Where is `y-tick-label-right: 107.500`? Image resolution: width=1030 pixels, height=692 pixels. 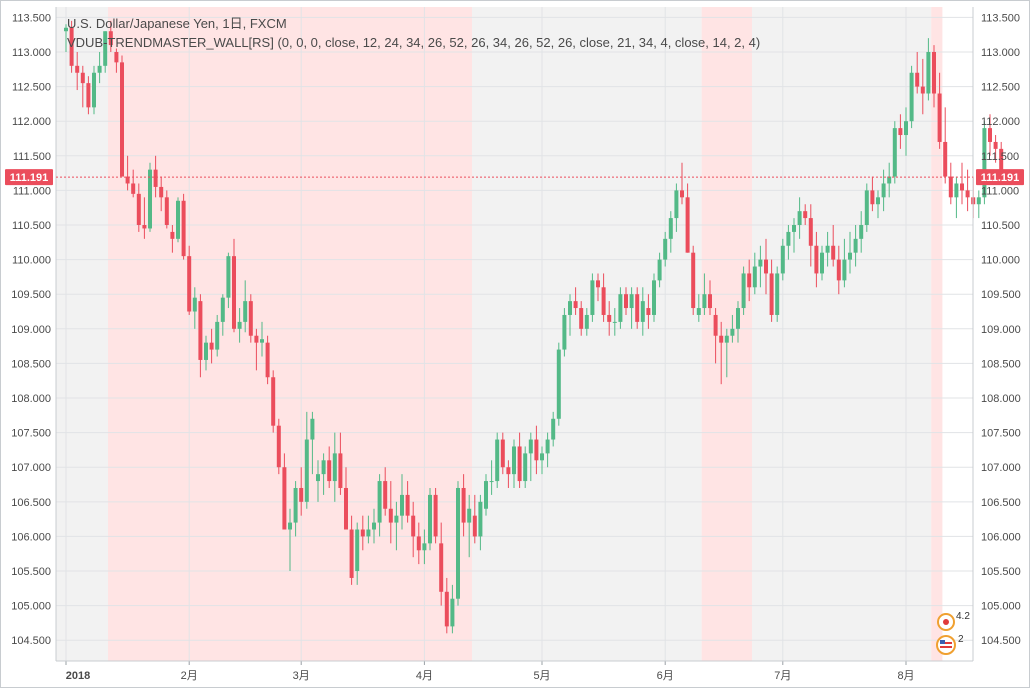
y-tick-label-right: 107.500 is located at coordinates (1001, 434).